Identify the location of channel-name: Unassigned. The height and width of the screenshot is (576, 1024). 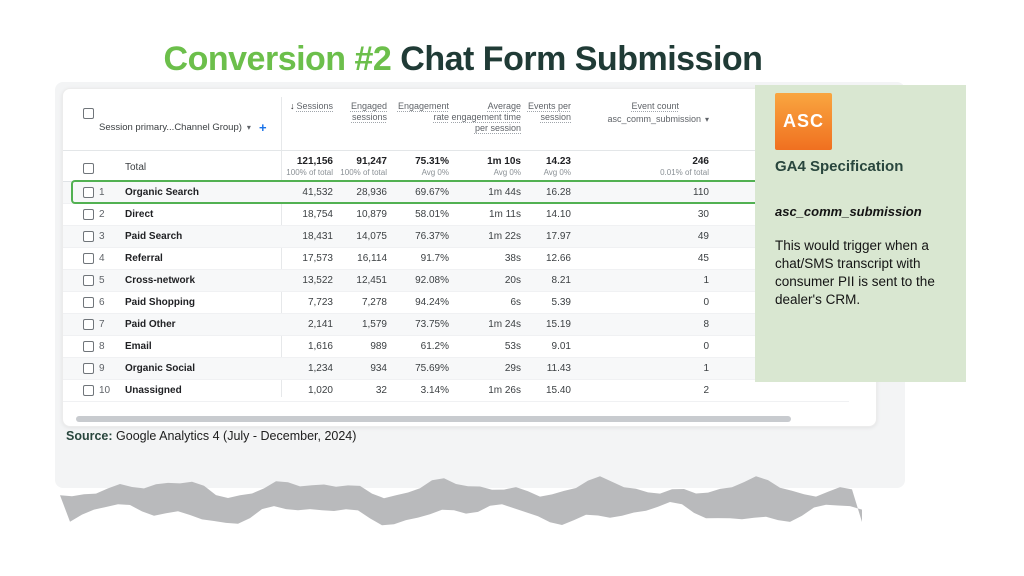
(153, 390).